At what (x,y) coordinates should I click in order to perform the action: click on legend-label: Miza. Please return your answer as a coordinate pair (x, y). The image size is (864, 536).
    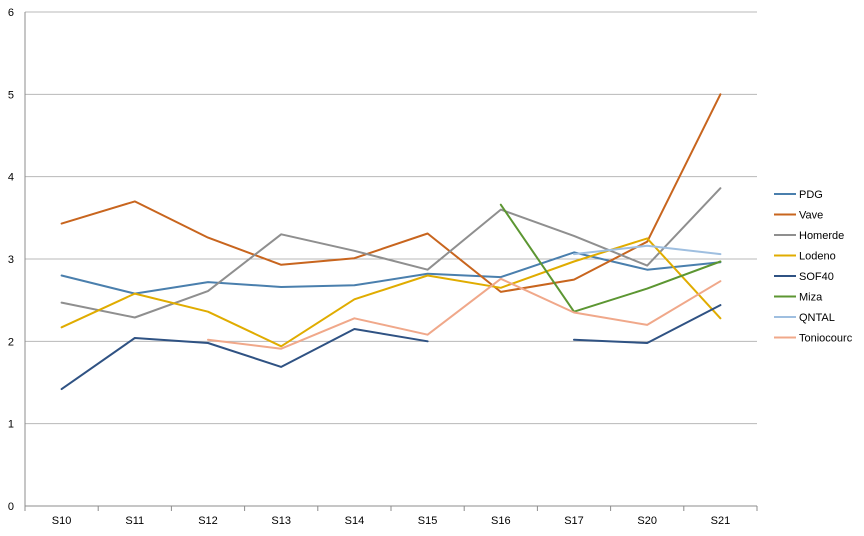
    Looking at the image, I should click on (811, 298).